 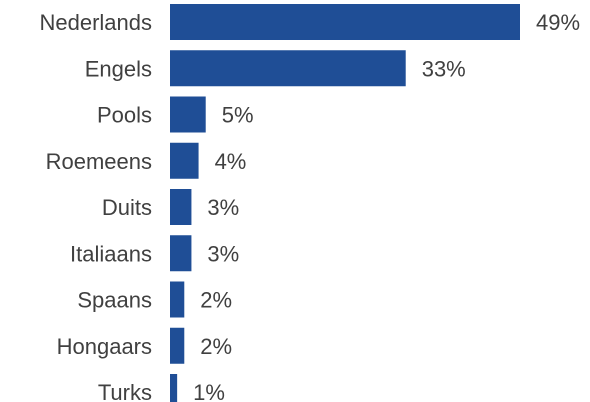 What do you see at coordinates (558, 22) in the screenshot?
I see `value-label: 49%` at bounding box center [558, 22].